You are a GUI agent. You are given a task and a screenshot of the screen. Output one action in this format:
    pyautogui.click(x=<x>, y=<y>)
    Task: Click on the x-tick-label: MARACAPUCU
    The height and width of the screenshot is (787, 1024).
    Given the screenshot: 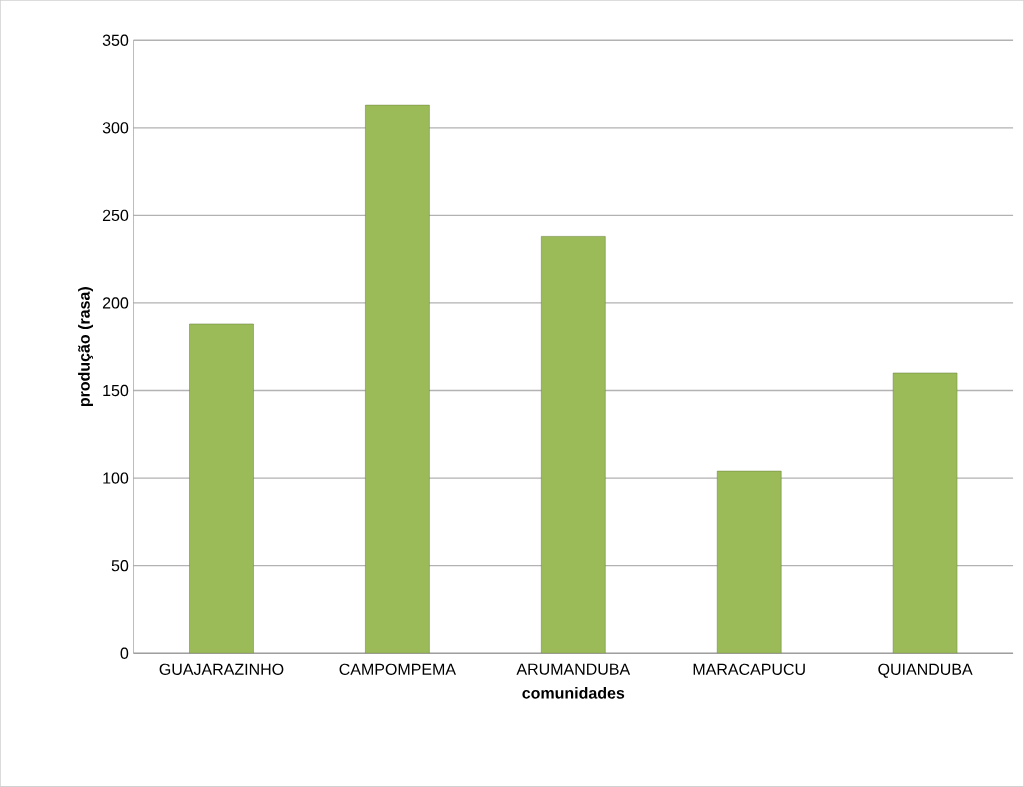 What is the action you would take?
    pyautogui.click(x=749, y=669)
    